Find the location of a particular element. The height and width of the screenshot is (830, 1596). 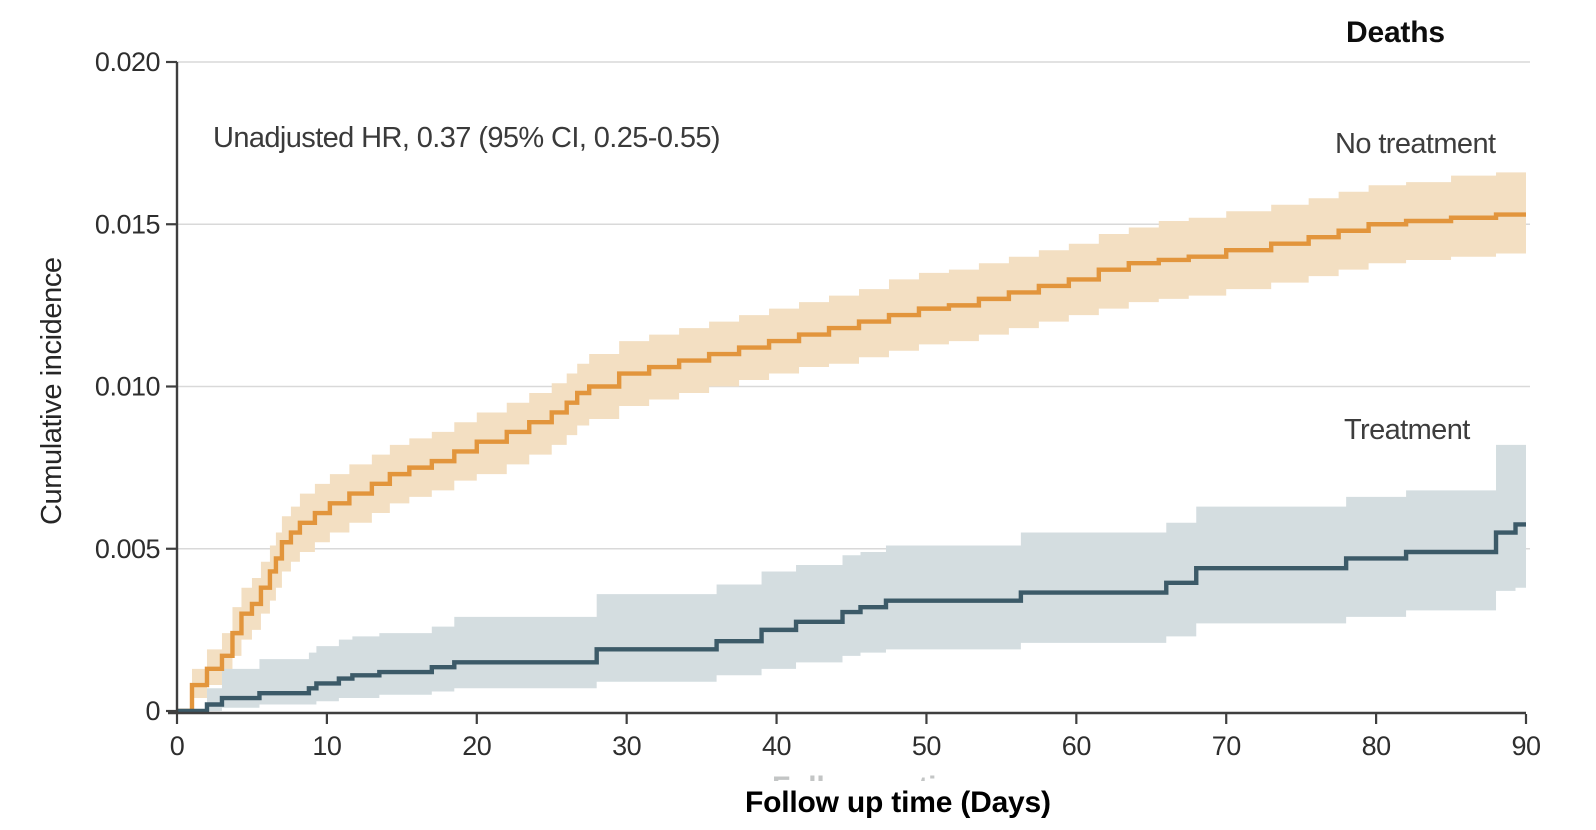

series-label-treatment: Treatment is located at coordinates (1407, 430).